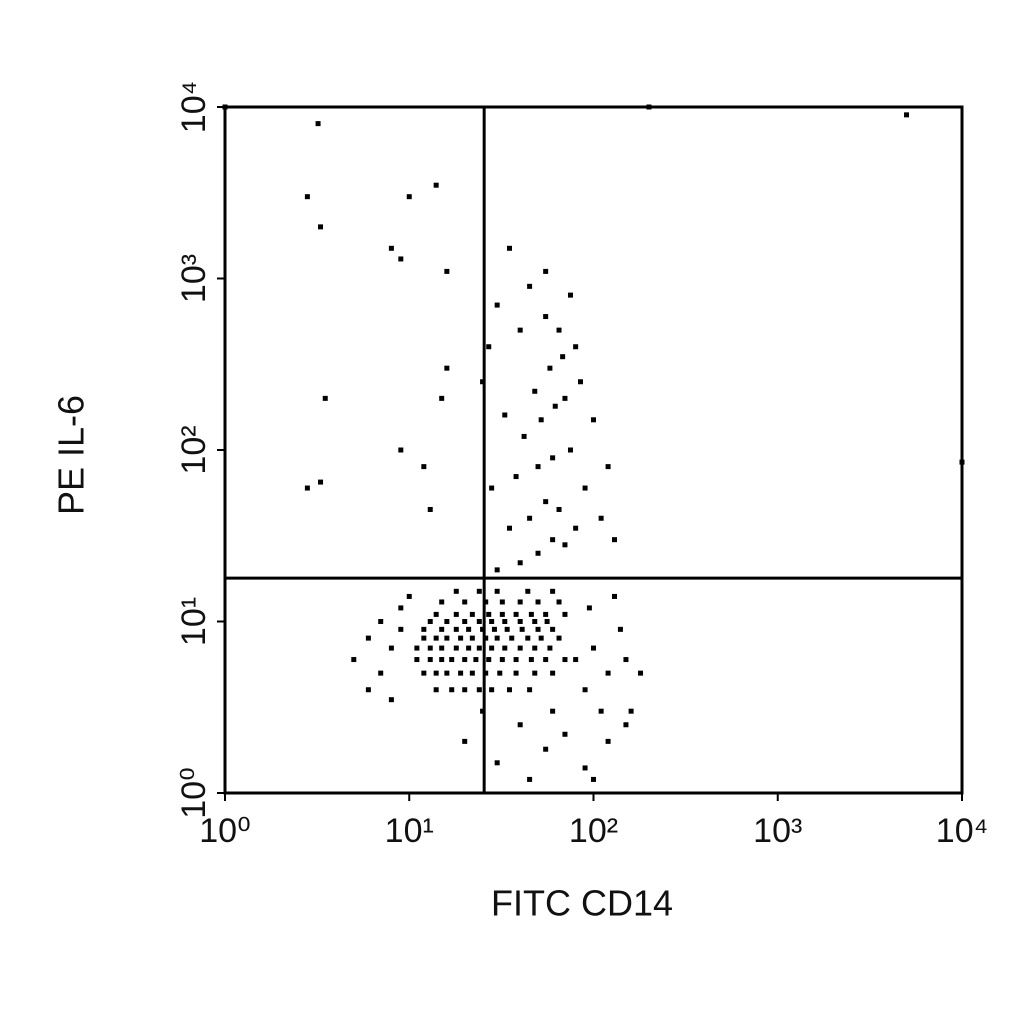  I want to click on y-axis-title: PE IL-6, so click(71, 455).